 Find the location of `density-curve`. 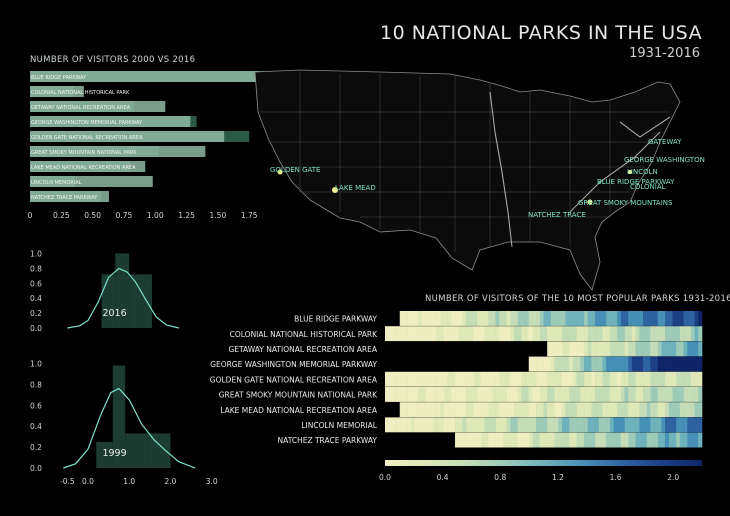

density-curve is located at coordinates (123, 298).